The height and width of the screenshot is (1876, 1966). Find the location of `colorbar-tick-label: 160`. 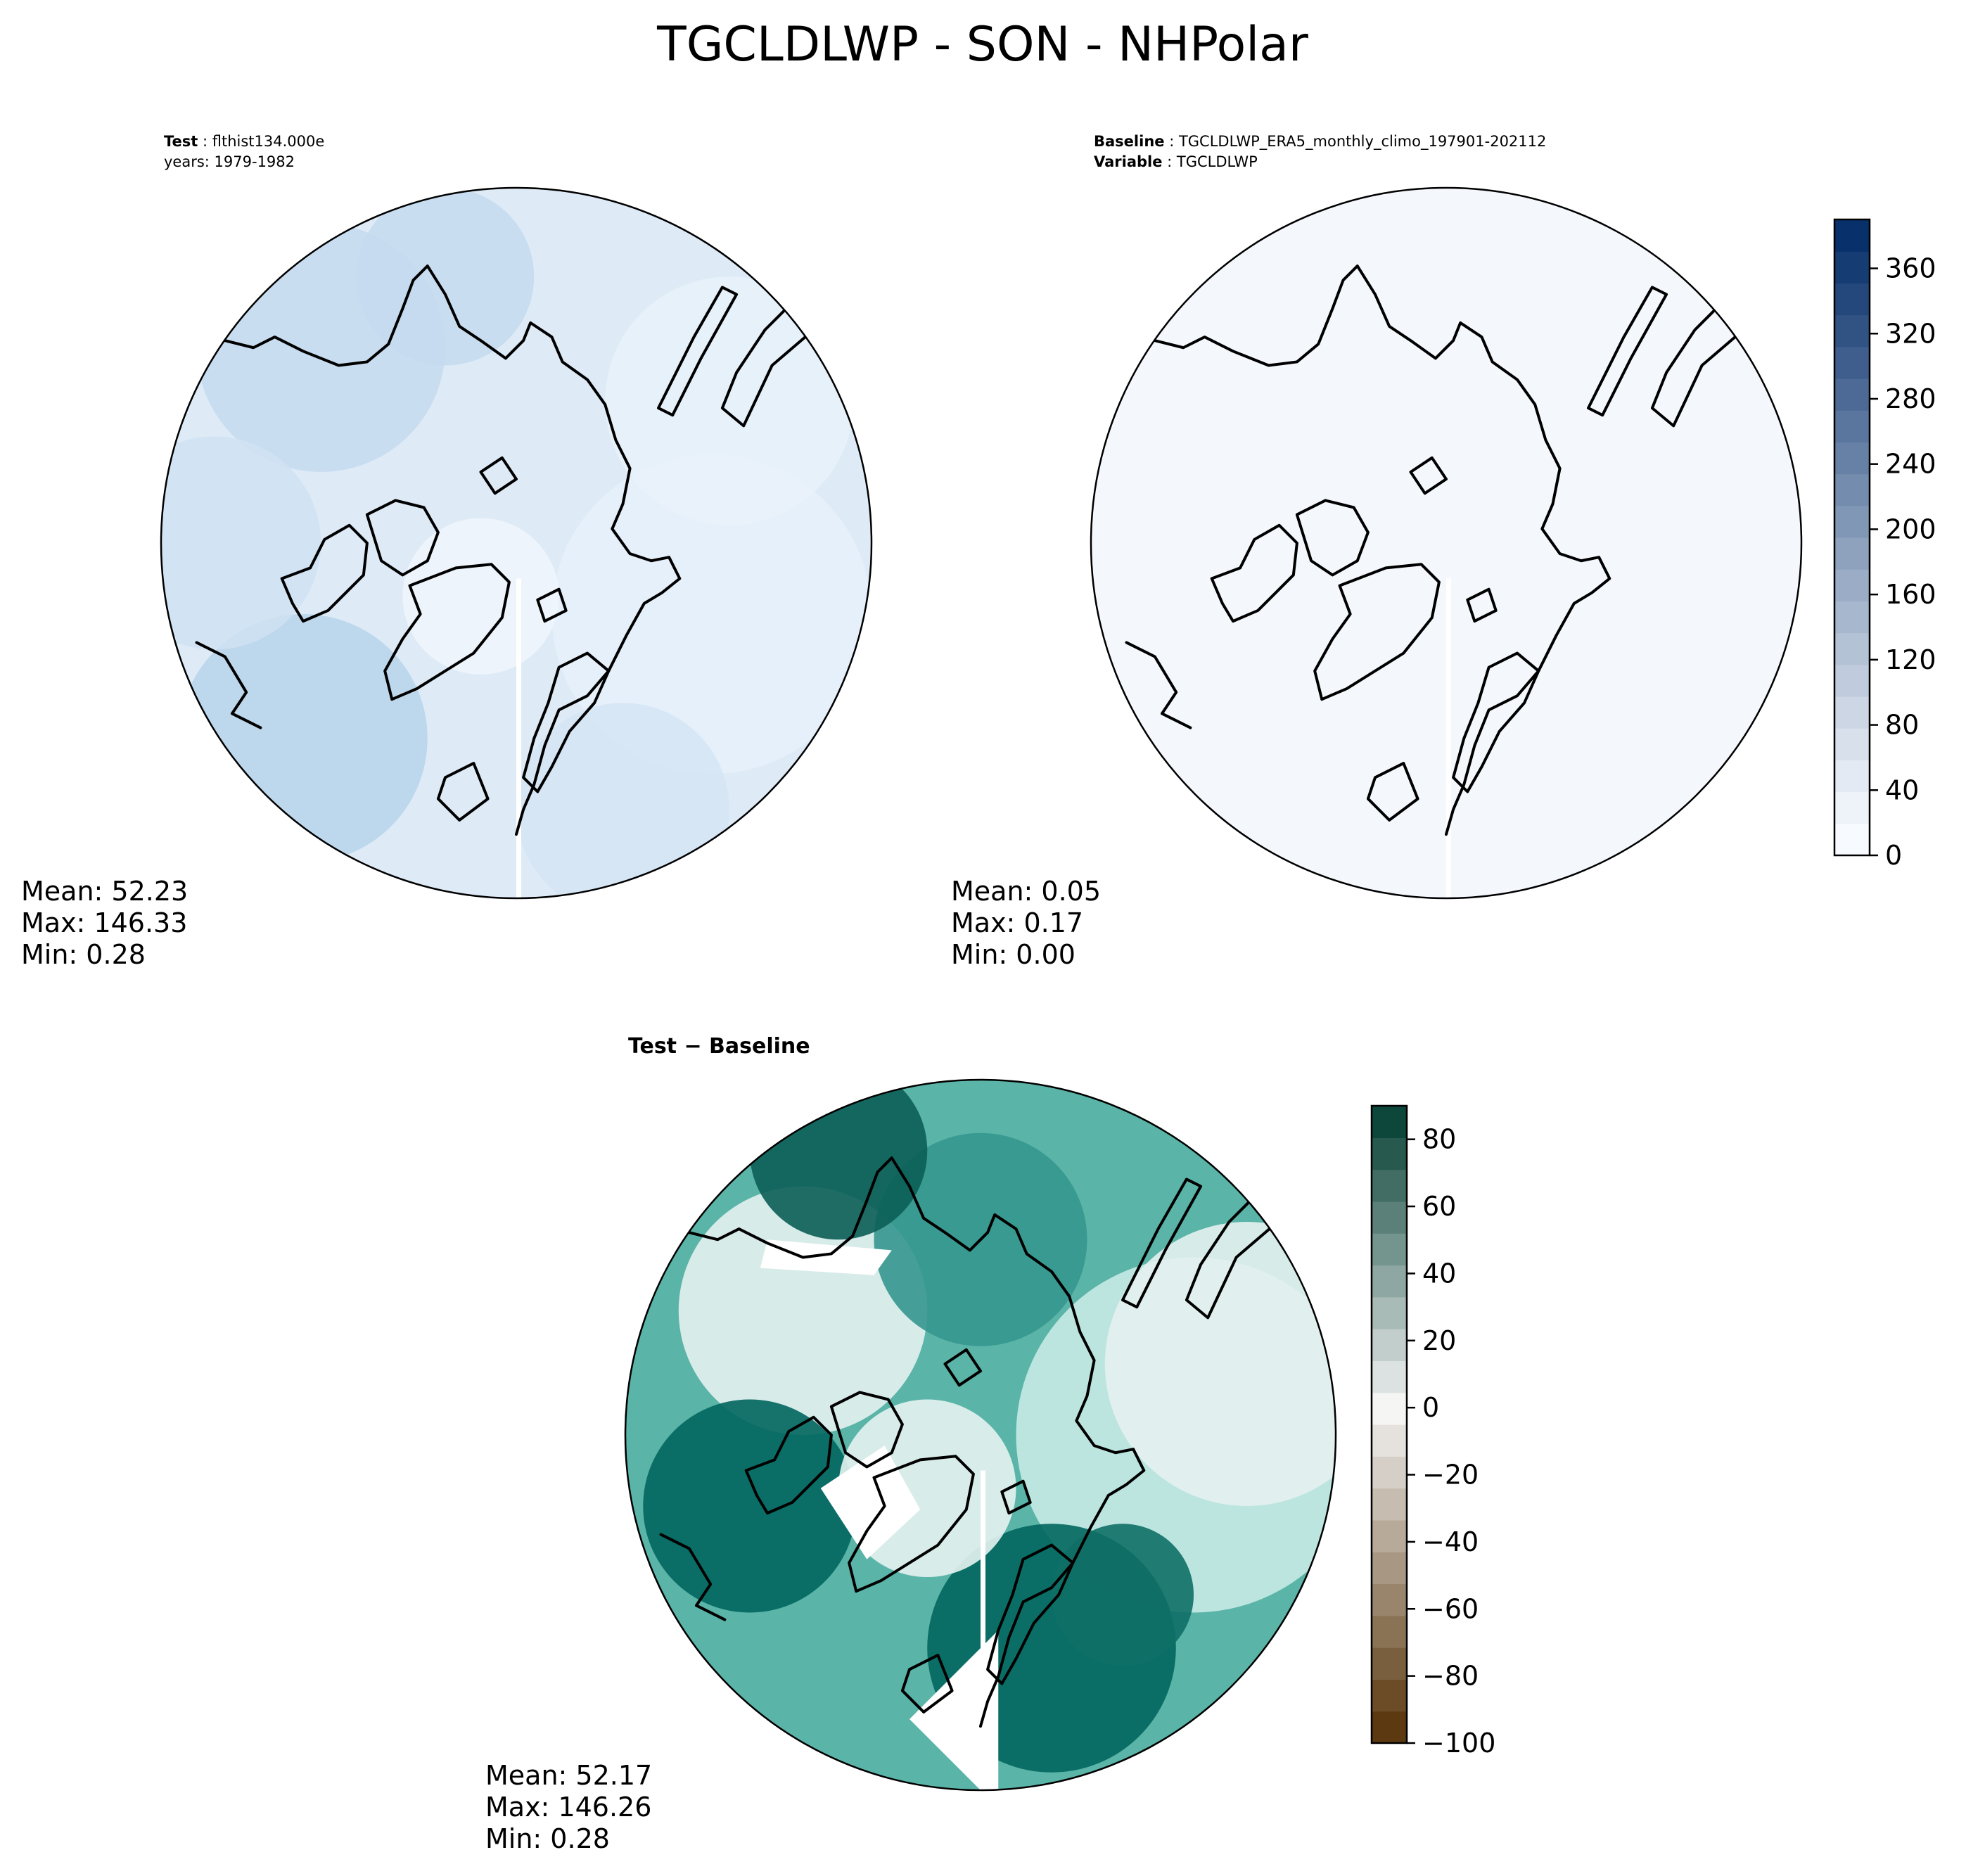

colorbar-tick-label: 160 is located at coordinates (1910, 594).